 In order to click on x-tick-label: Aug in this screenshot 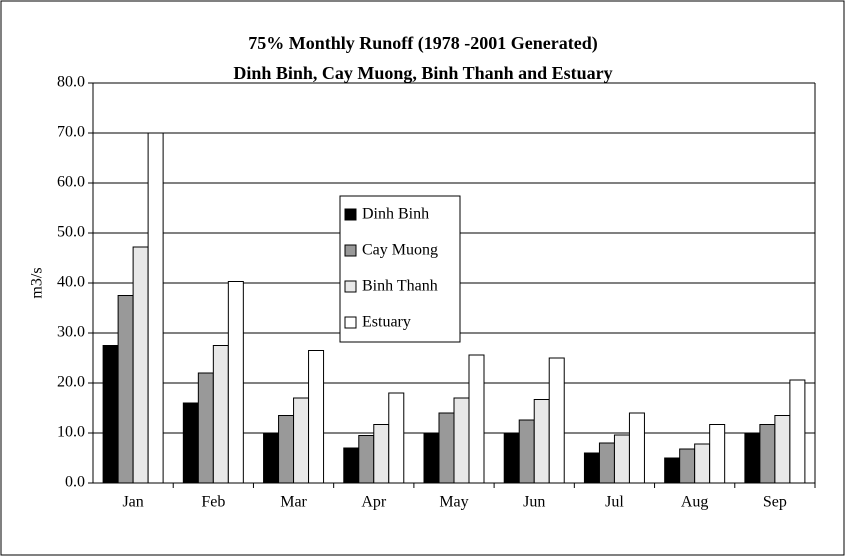, I will do `click(695, 502)`.